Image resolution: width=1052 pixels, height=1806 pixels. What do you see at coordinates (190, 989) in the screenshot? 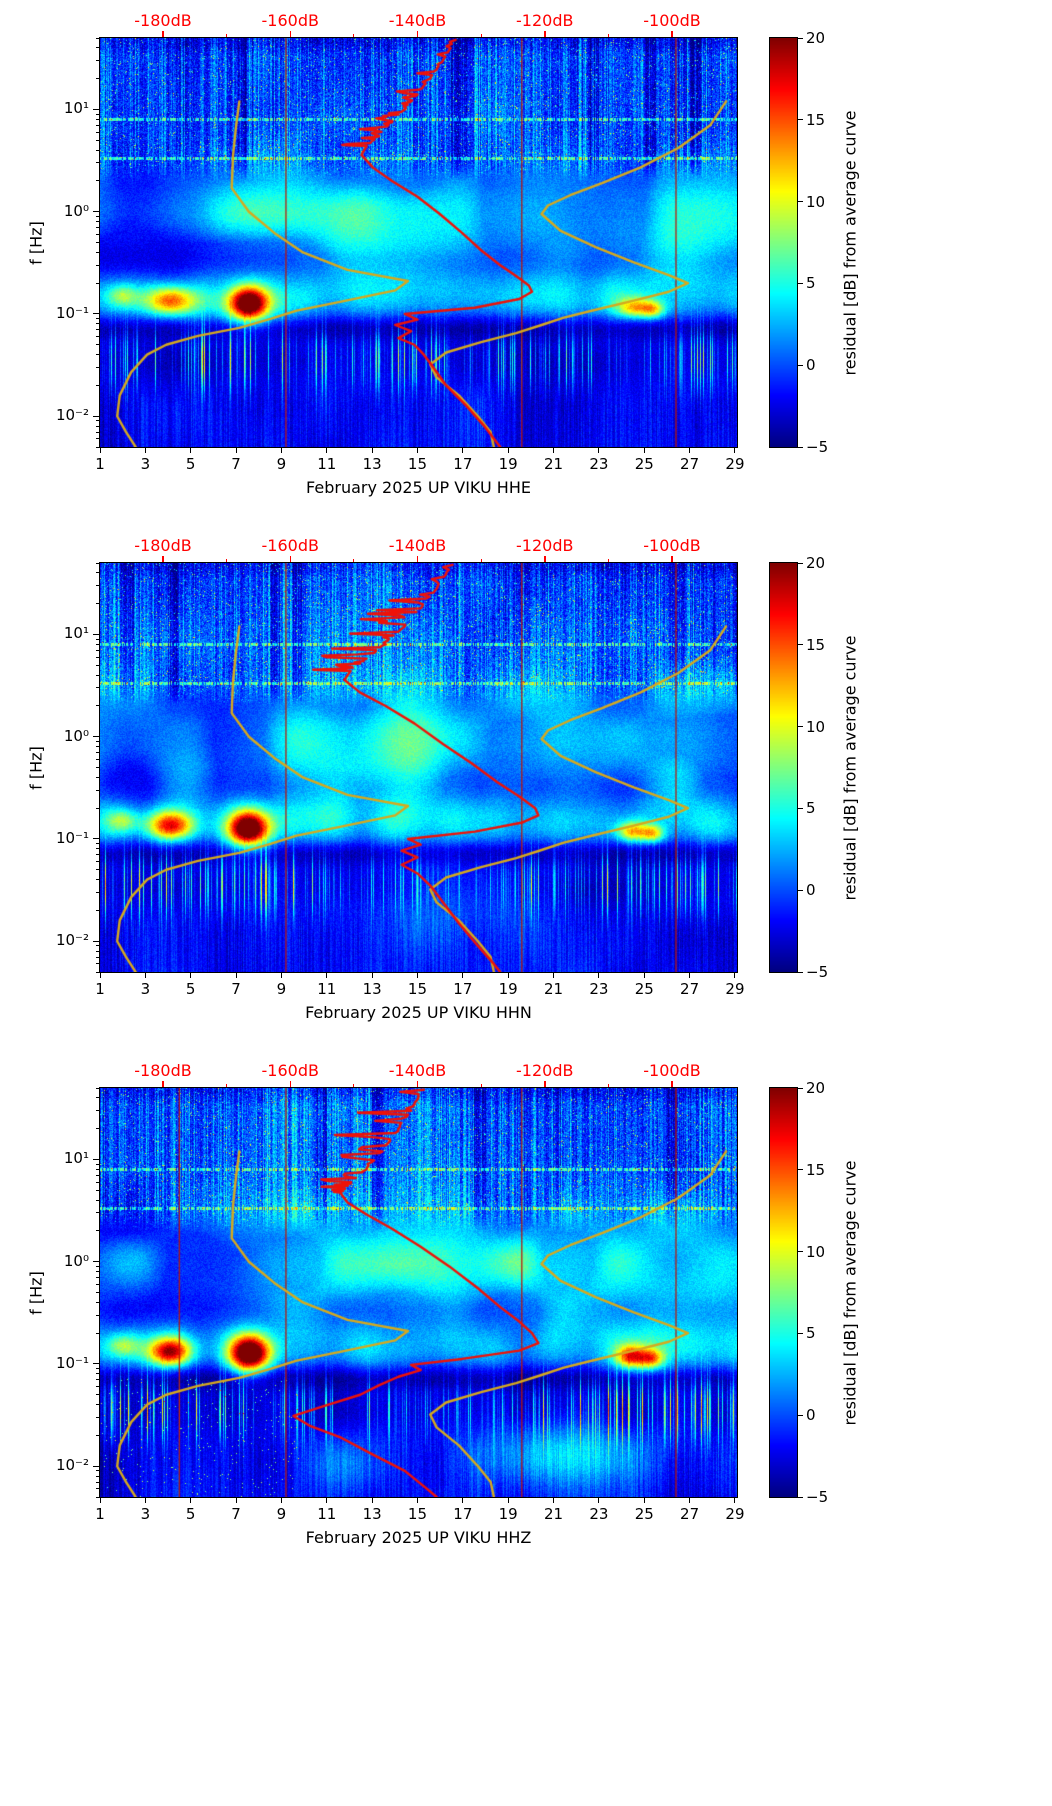
I see `x-tick-label: 5` at bounding box center [190, 989].